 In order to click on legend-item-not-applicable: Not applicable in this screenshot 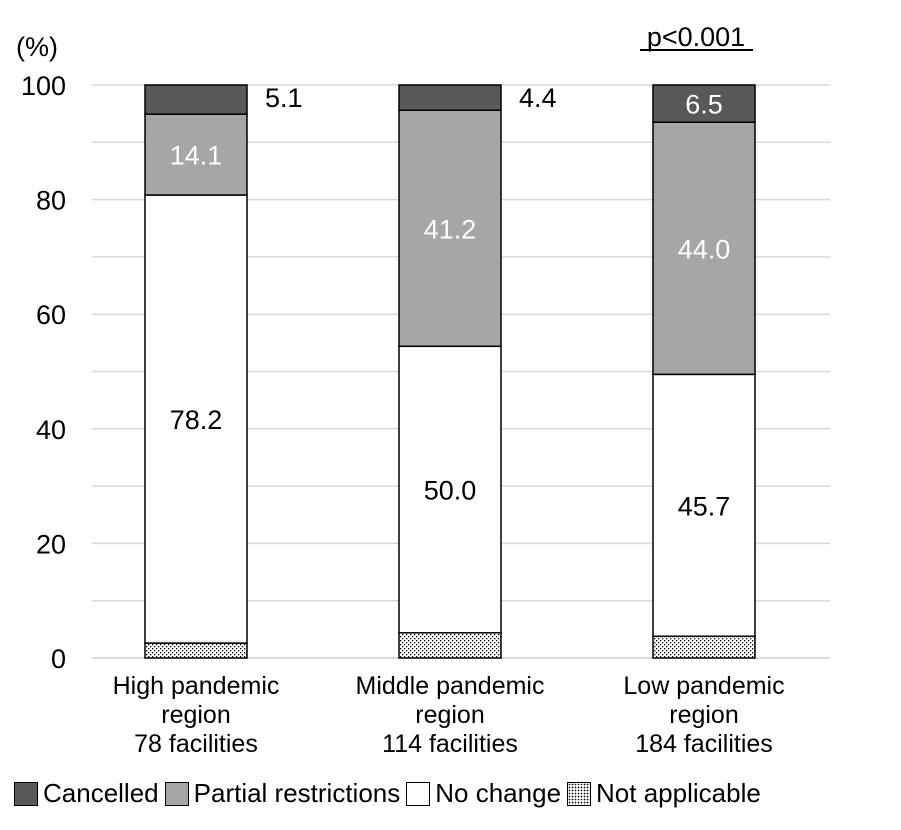, I will do `click(664, 793)`.